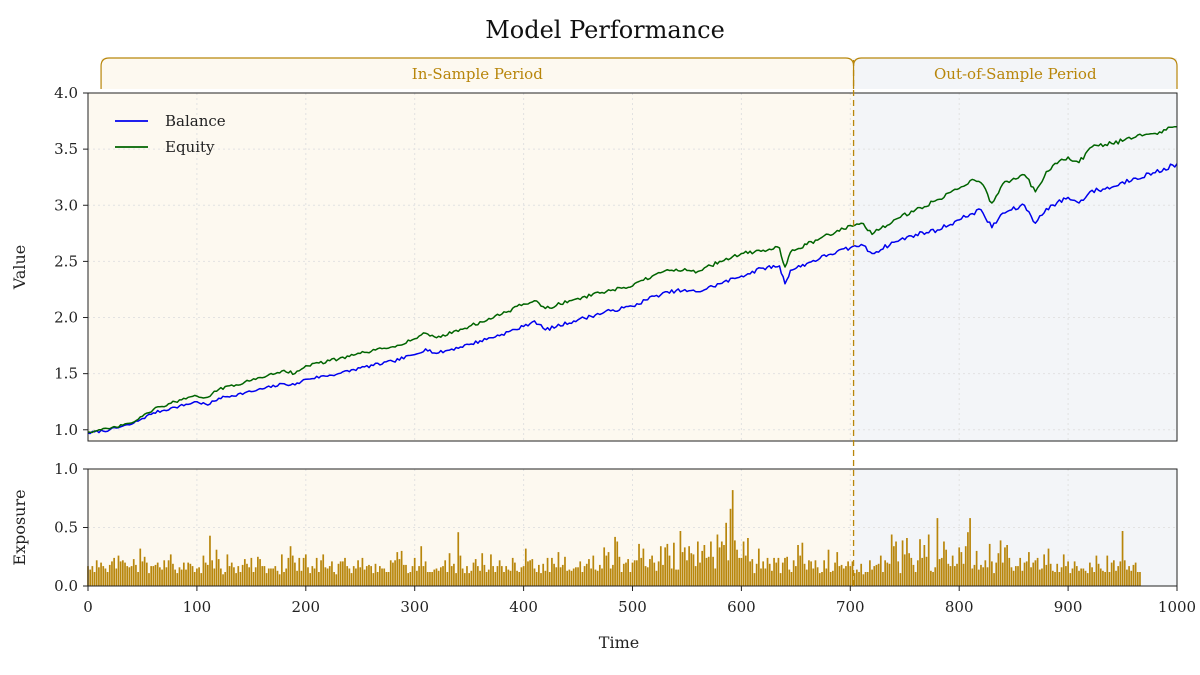 This screenshot has height=675, width=1200. I want to click on exposure-tick-label-0.5: 0.5, so click(66, 528).